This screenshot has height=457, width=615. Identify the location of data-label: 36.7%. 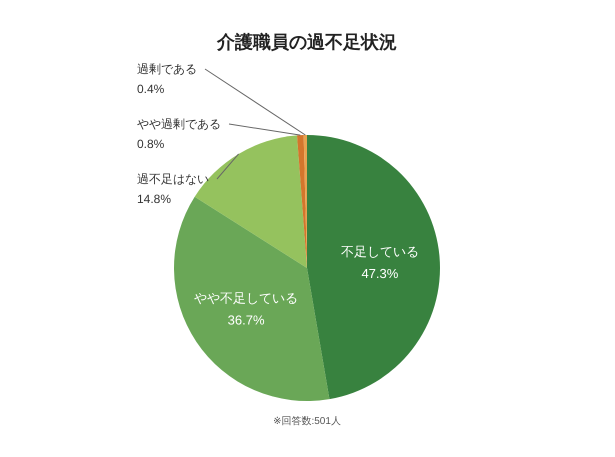
(246, 320).